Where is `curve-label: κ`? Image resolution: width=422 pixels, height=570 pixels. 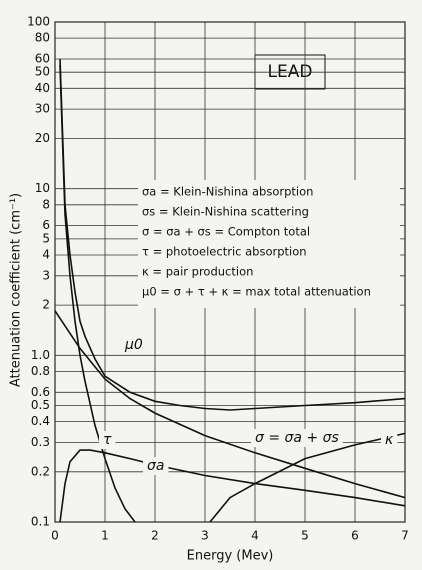
curve-label: κ is located at coordinates (389, 440).